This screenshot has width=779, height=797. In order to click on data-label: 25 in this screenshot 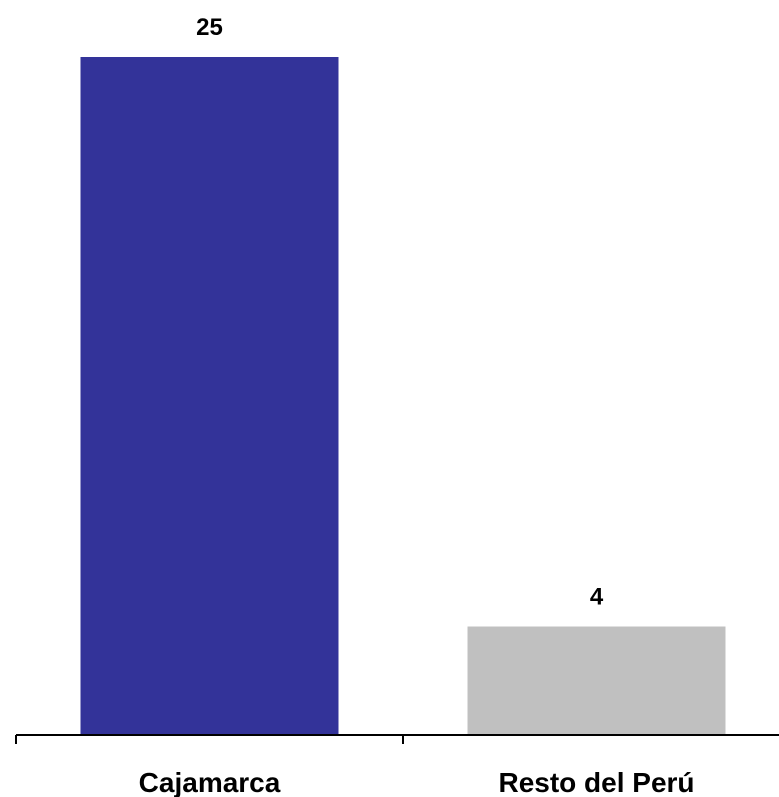, I will do `click(209, 27)`.